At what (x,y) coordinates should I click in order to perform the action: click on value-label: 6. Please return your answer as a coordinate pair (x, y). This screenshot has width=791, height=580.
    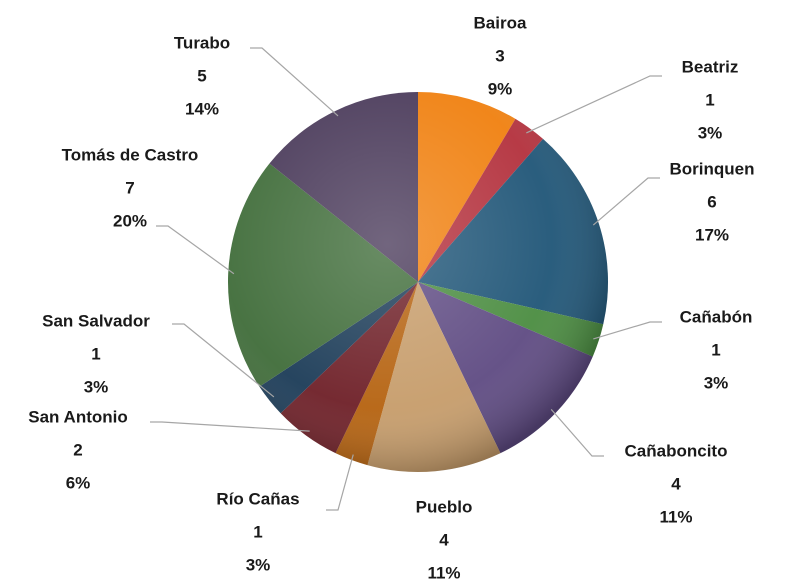
    Looking at the image, I should click on (711, 201).